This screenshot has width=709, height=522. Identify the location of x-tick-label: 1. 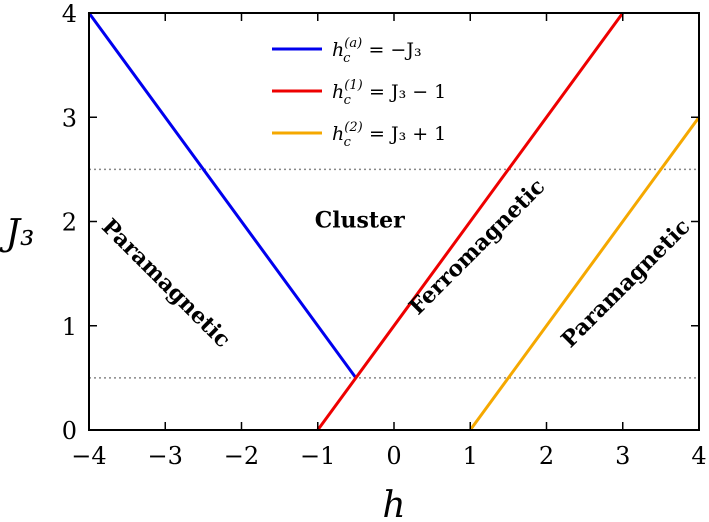
(470, 456).